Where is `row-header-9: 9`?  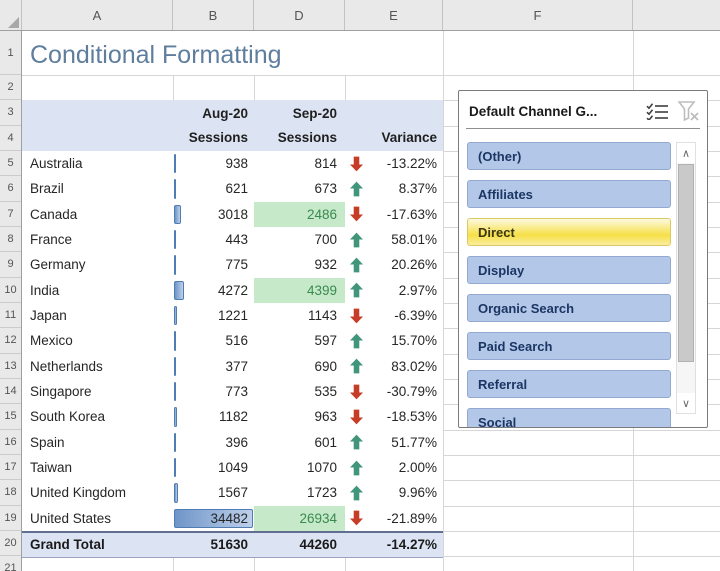 row-header-9: 9 is located at coordinates (10, 265).